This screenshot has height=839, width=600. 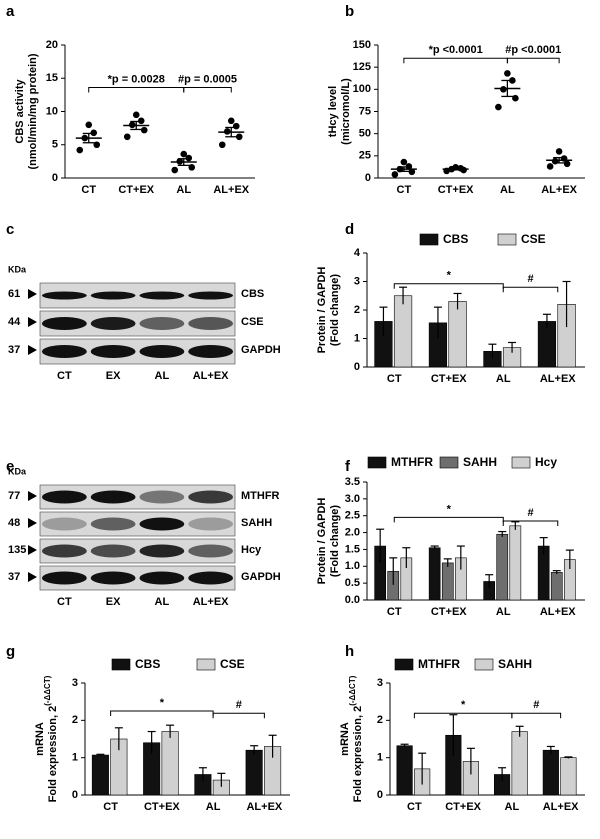 I want to click on panel-label: f, so click(x=348, y=466).